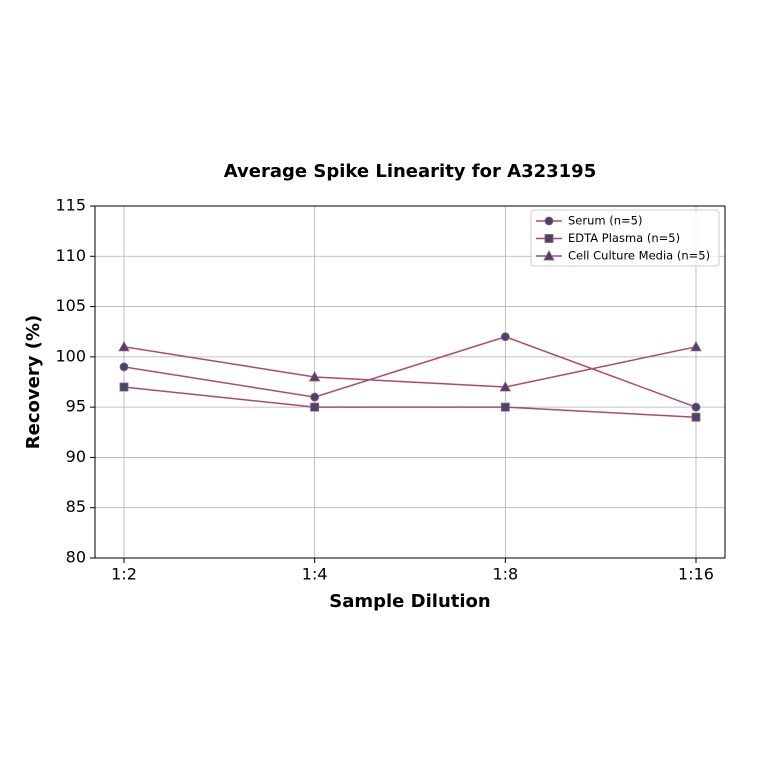  Describe the element at coordinates (76, 406) in the screenshot. I see `y-tick-label: 95` at that location.